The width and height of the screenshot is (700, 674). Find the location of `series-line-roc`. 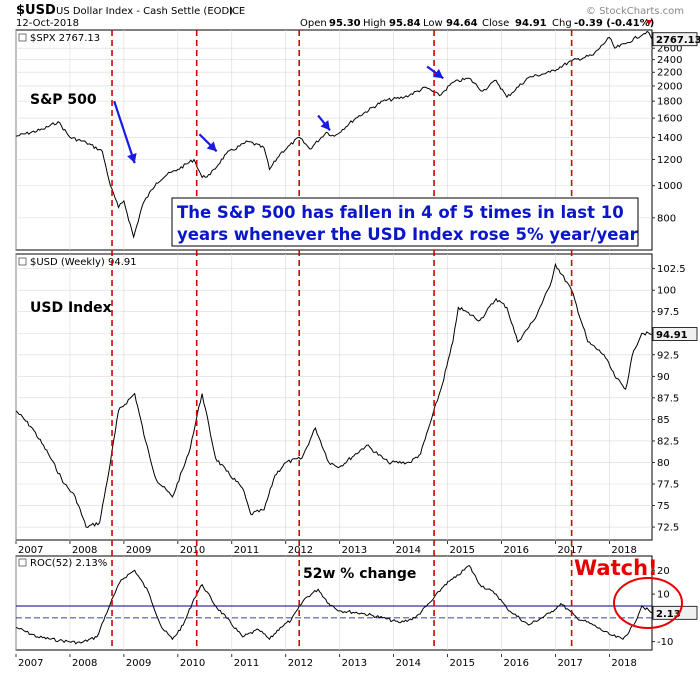

series-line-roc is located at coordinates (334, 604).